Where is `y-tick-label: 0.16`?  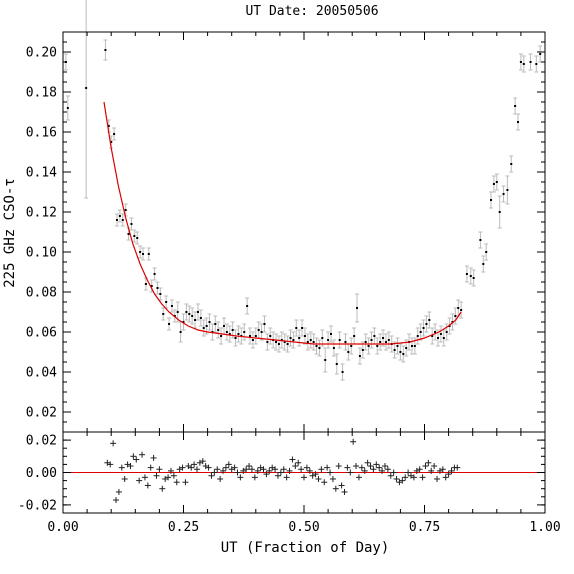 y-tick-label: 0.16 is located at coordinates (41, 133).